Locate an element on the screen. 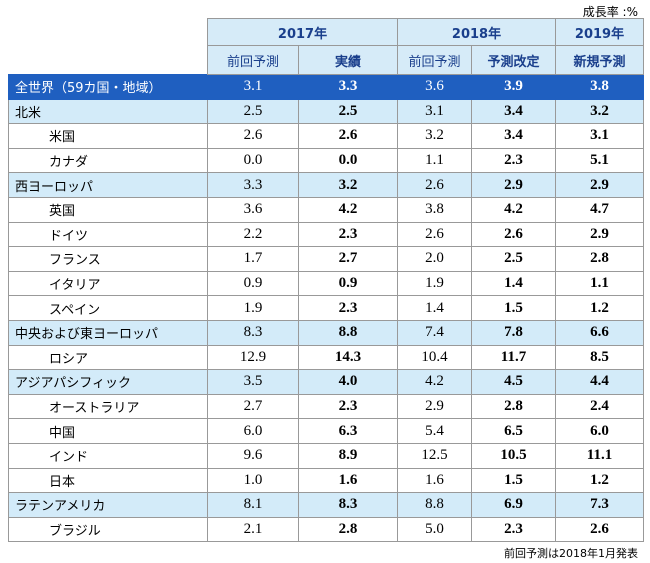 The height and width of the screenshot is (563, 650). cell: 8.5 is located at coordinates (599, 357).